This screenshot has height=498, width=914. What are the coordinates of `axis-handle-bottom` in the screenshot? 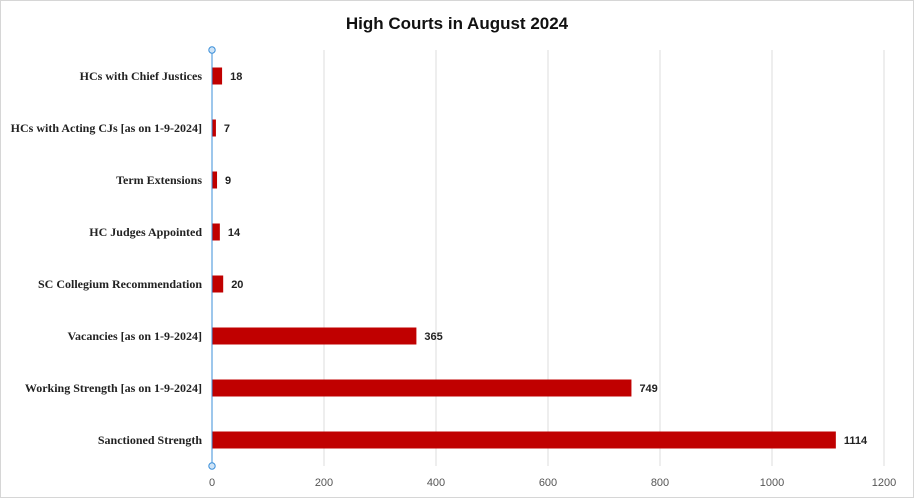 It's located at (212, 466).